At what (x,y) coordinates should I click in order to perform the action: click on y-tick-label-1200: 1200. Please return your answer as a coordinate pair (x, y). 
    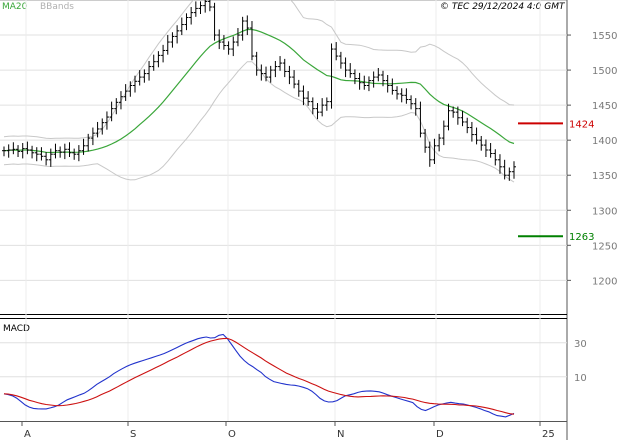
    Looking at the image, I should click on (604, 281).